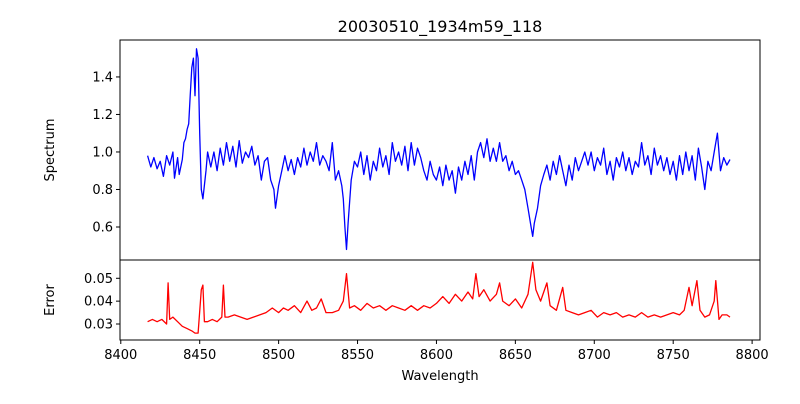  Describe the element at coordinates (515, 355) in the screenshot. I see `xtick-label: 8650` at that location.